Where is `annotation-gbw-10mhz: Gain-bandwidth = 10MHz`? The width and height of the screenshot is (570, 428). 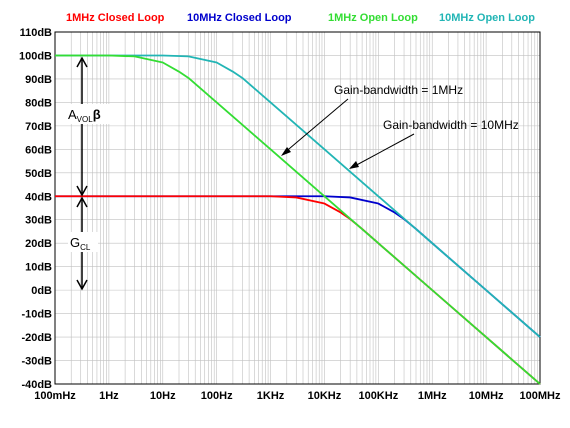
annotation-gbw-10mhz: Gain-bandwidth = 10MHz is located at coordinates (451, 125).